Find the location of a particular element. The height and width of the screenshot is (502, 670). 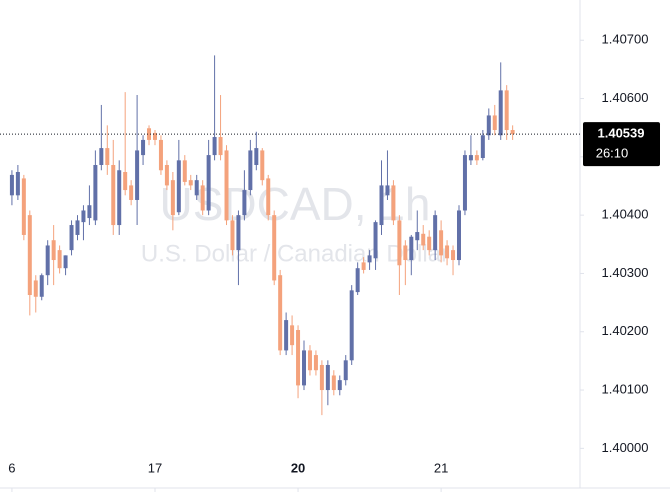

y-tick-label: 1.40200 is located at coordinates (625, 330).